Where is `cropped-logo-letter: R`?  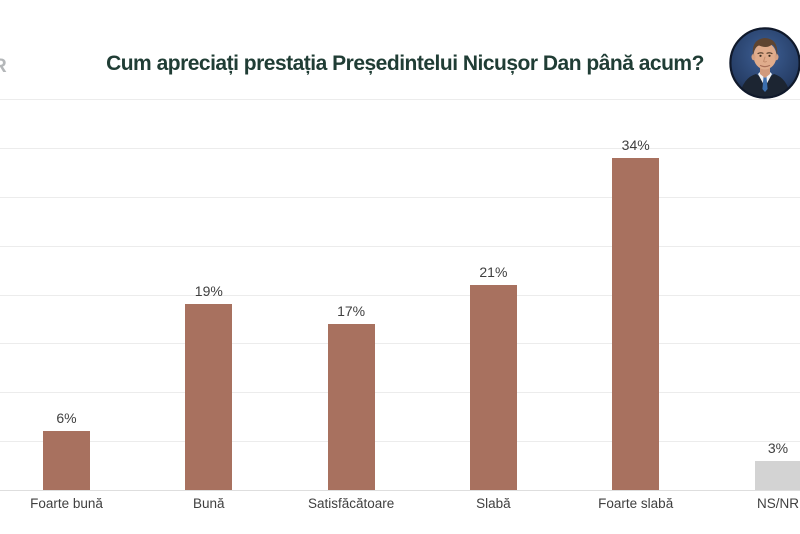 cropped-logo-letter: R is located at coordinates (3, 67).